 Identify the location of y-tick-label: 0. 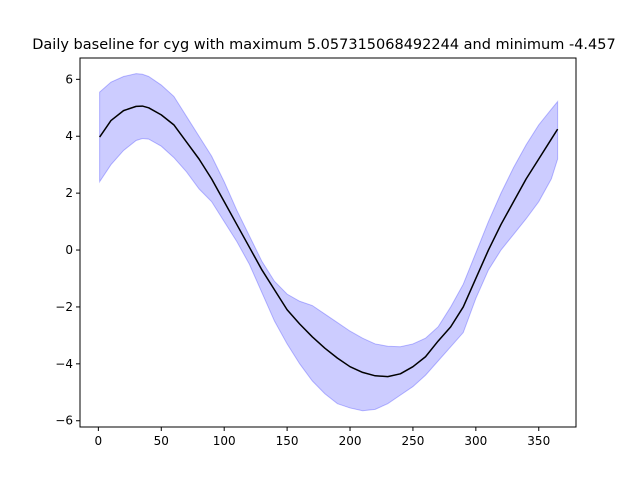
(69, 250).